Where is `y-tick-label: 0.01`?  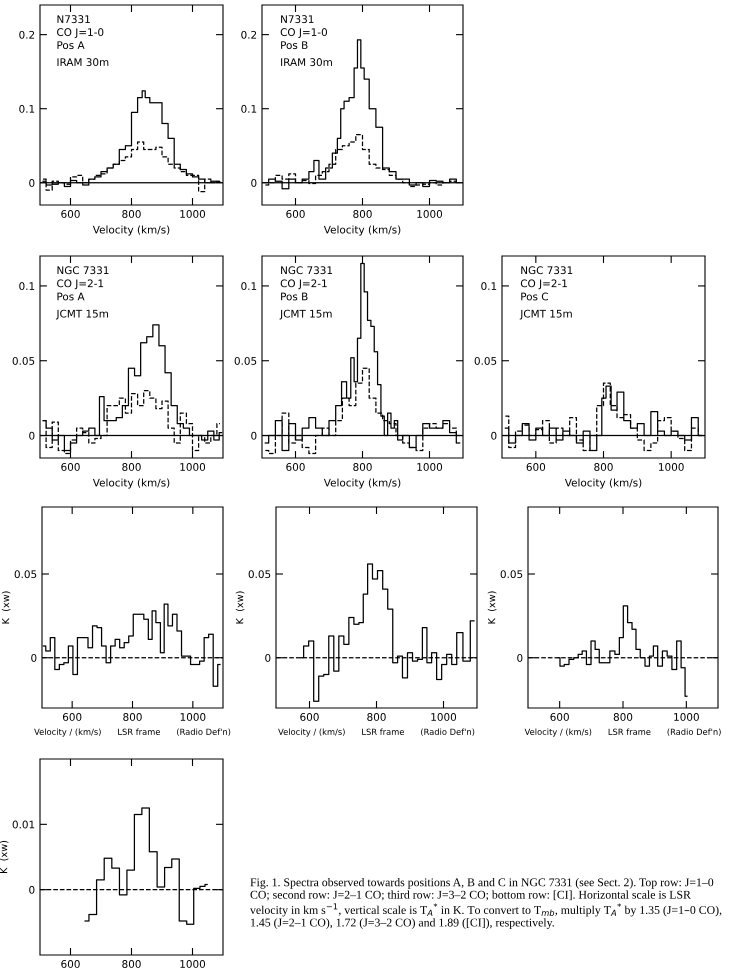 y-tick-label: 0.01 is located at coordinates (23, 824).